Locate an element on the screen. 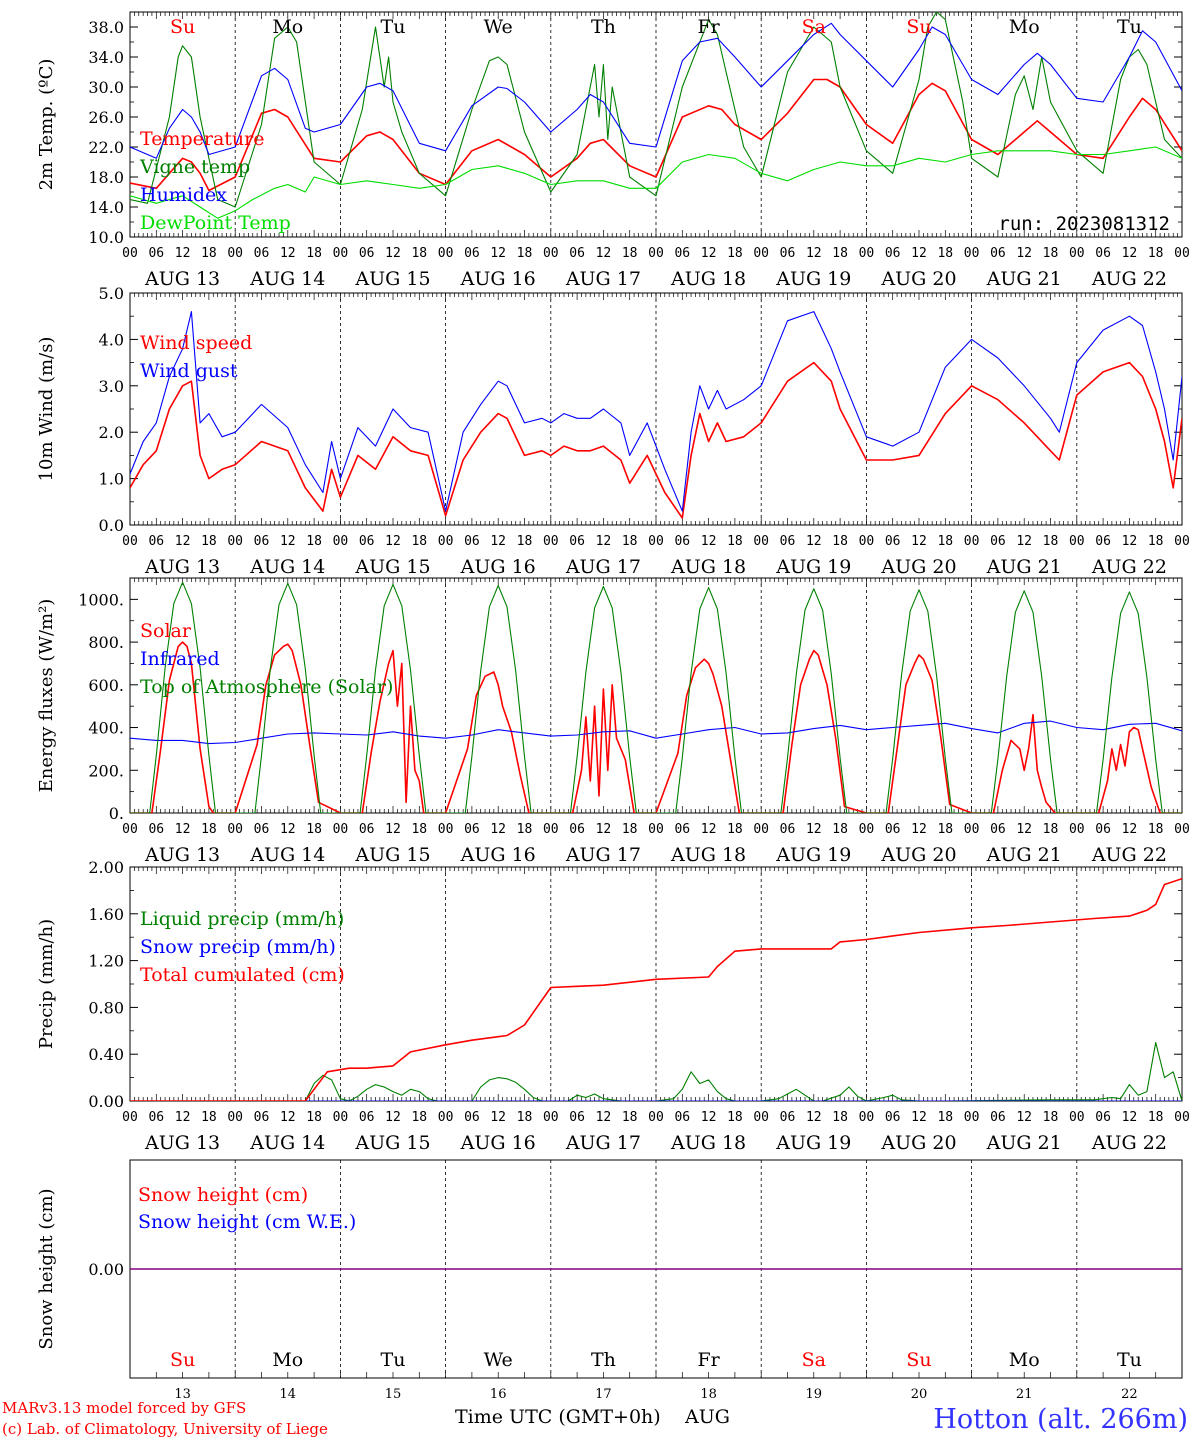 The image size is (1194, 1440). series-line-vigne-temp is located at coordinates (656, 110).